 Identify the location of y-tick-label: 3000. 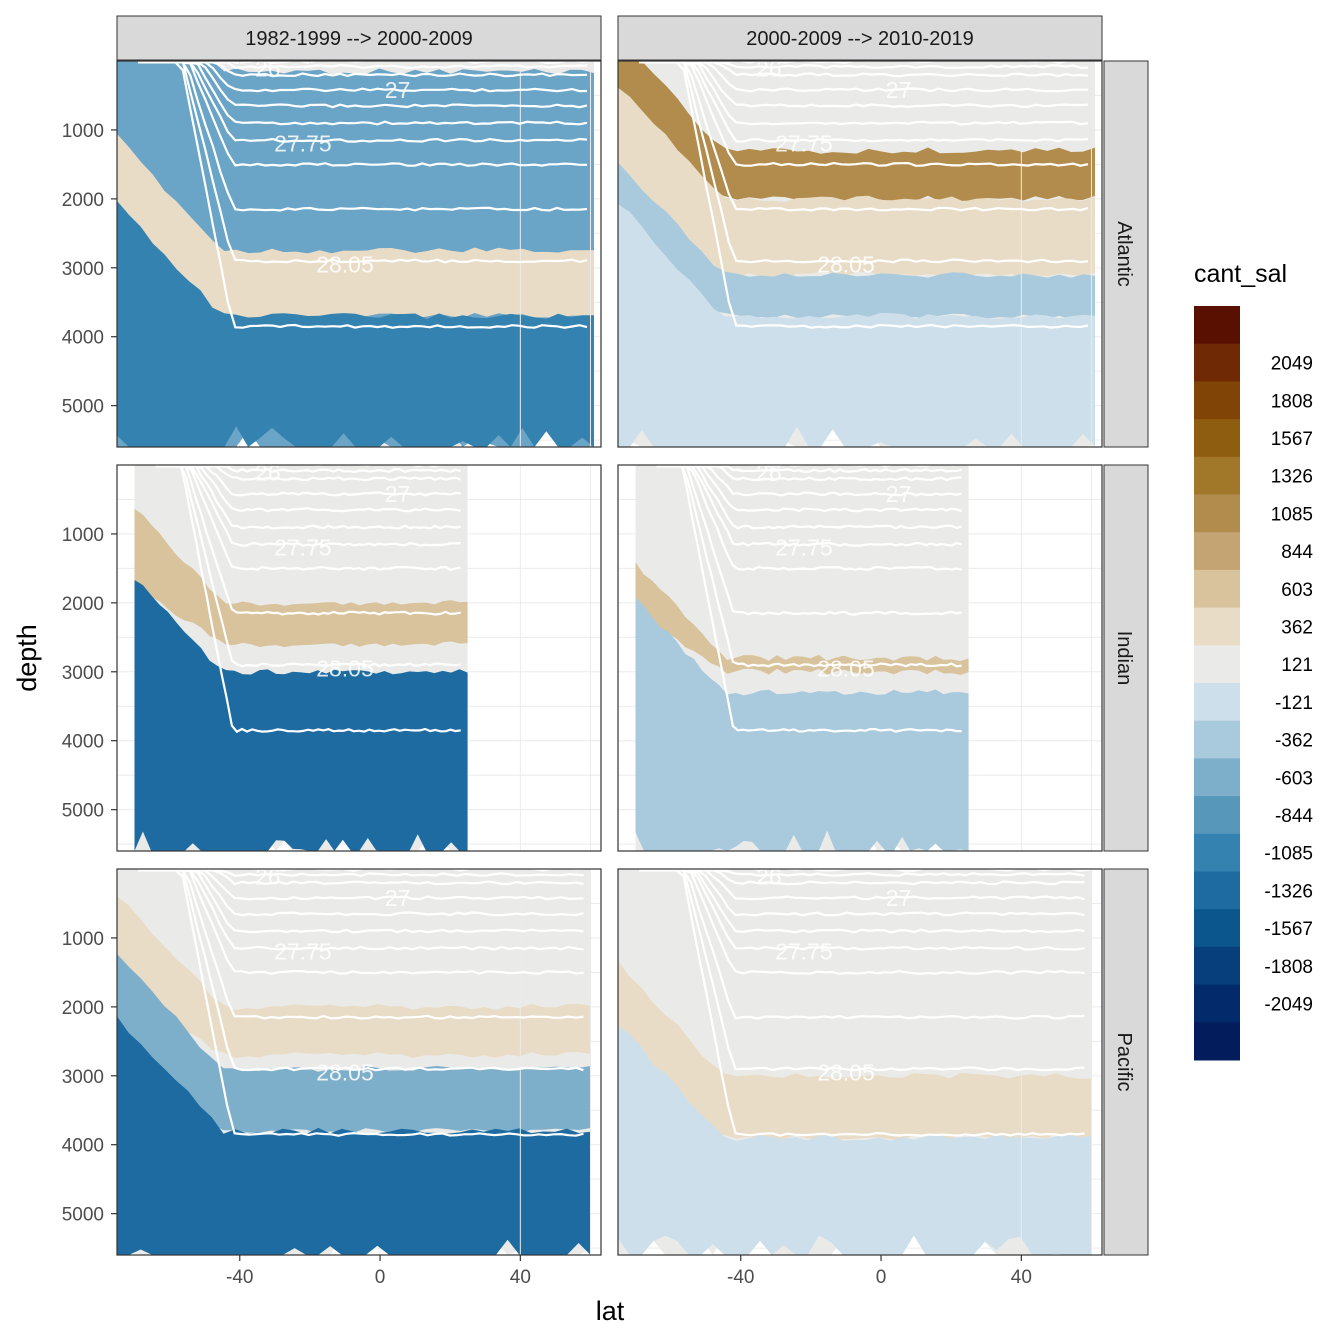
(83, 673).